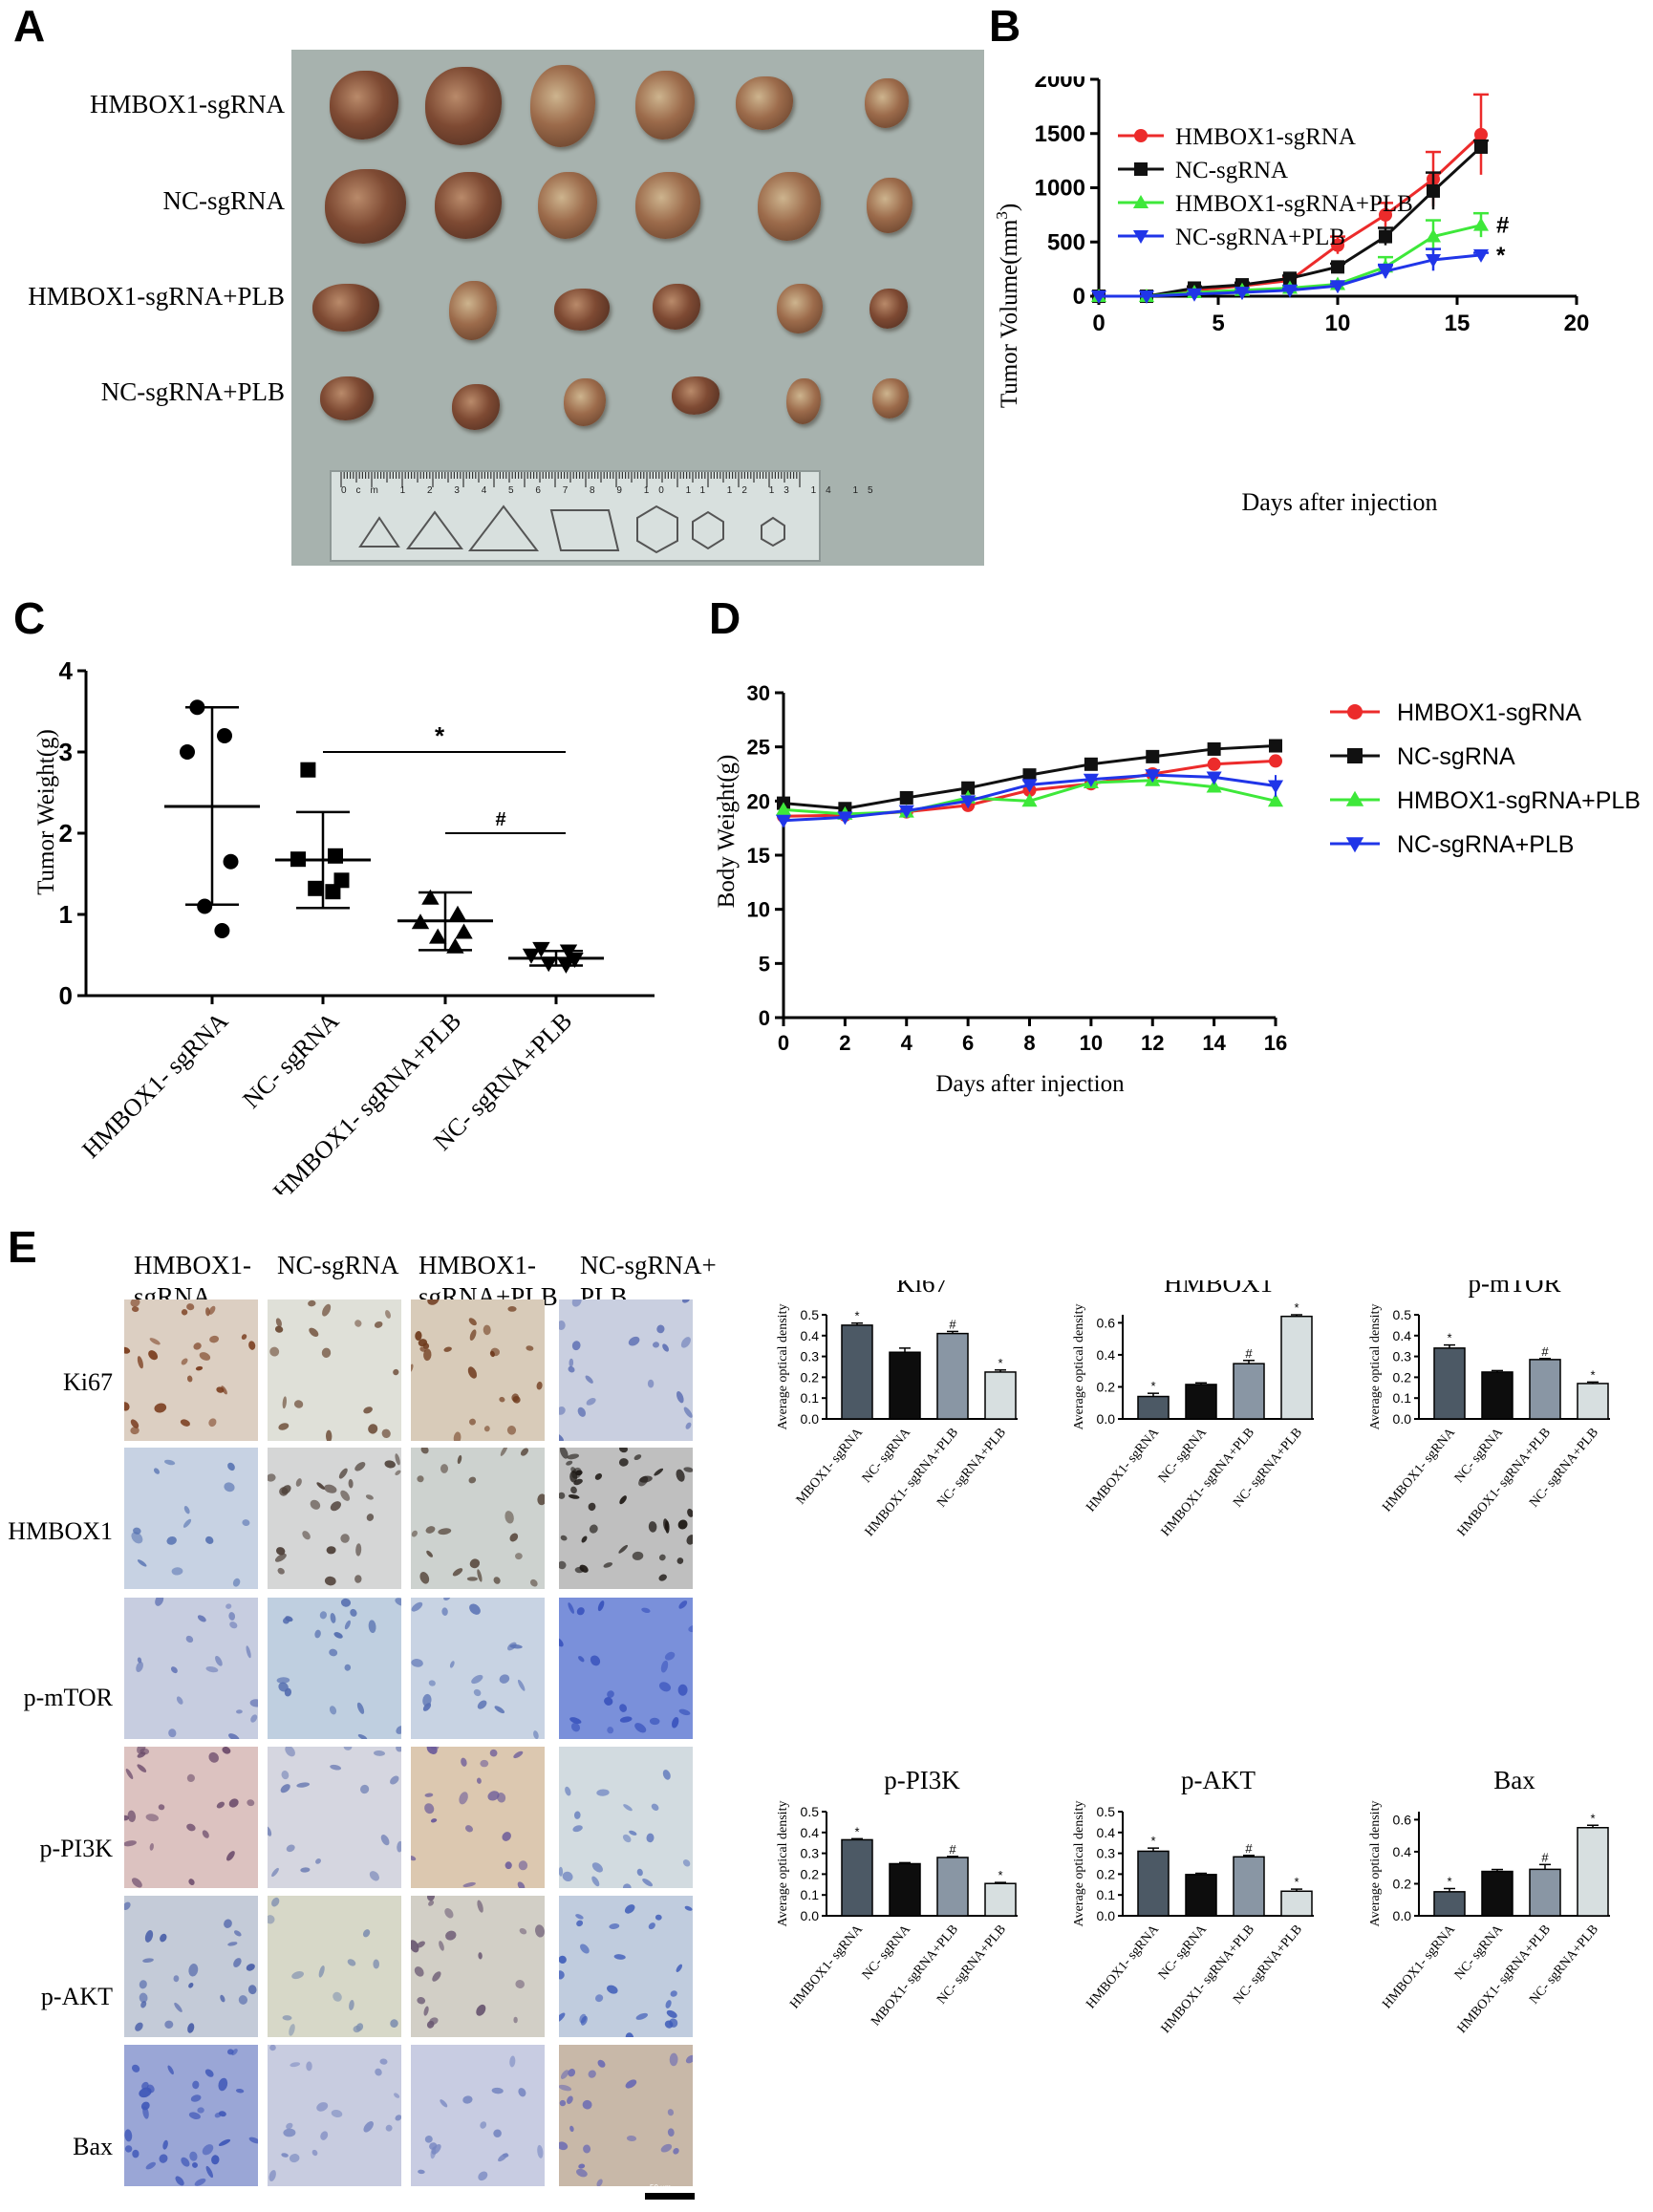  I want to click on chart-c-x-tick-label: NC- sgRNA, so click(290, 1060).